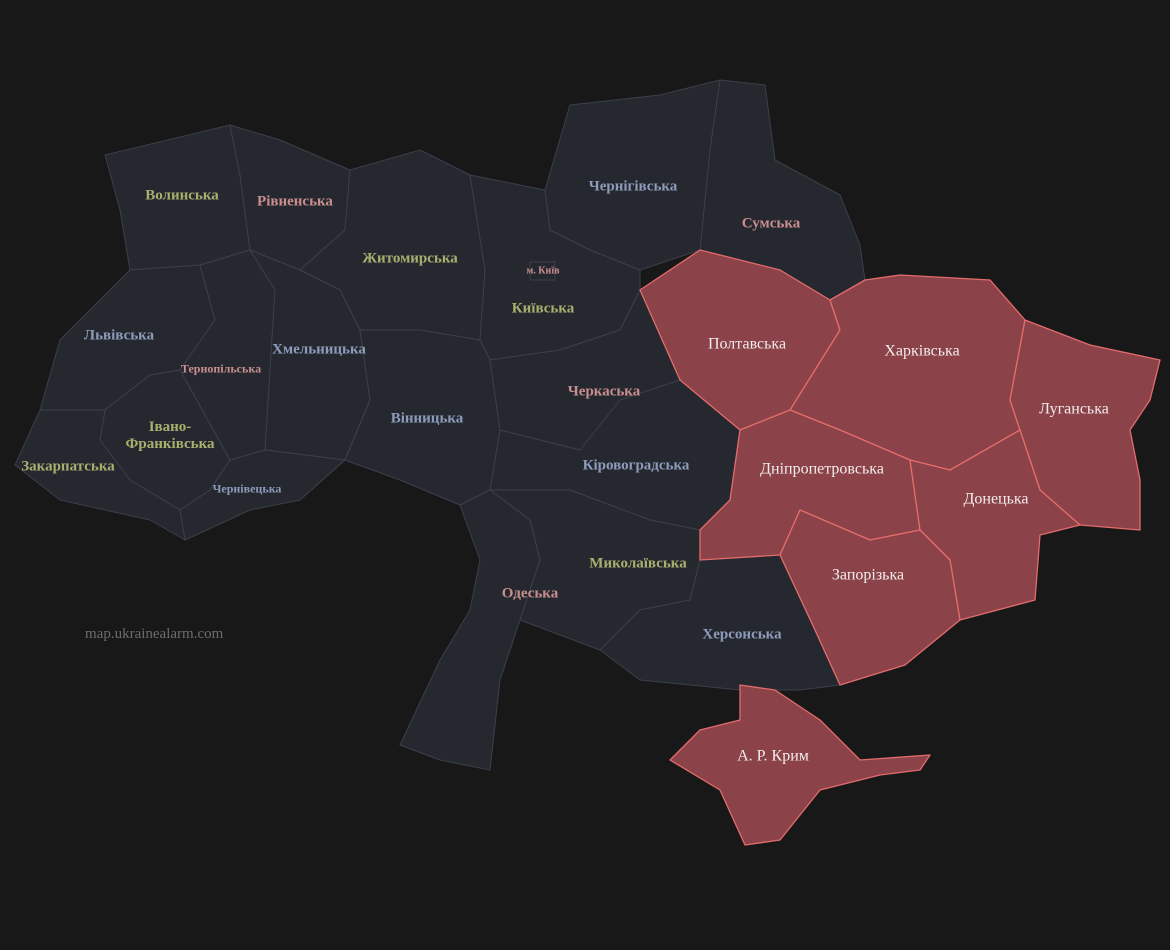 The height and width of the screenshot is (950, 1170). Describe the element at coordinates (870, 597) in the screenshot. I see `region-zaporizhzhia` at that location.